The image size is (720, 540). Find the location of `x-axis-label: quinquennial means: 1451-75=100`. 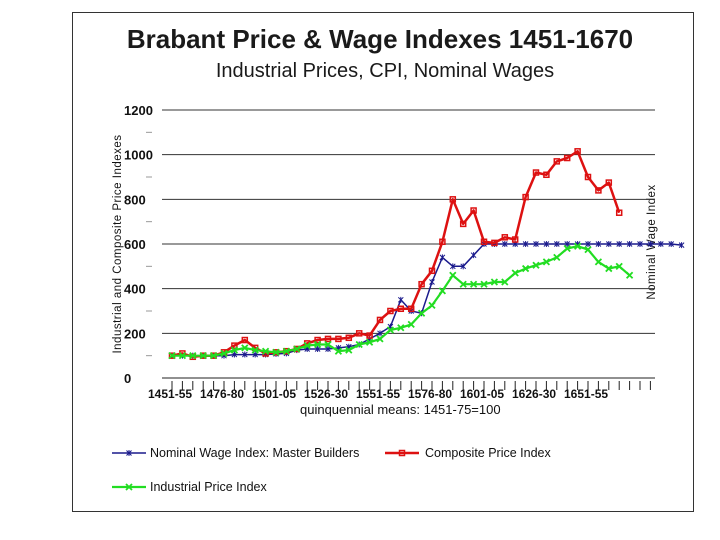

x-axis-label: quinquennial means: 1451-75=100 is located at coordinates (400, 409).